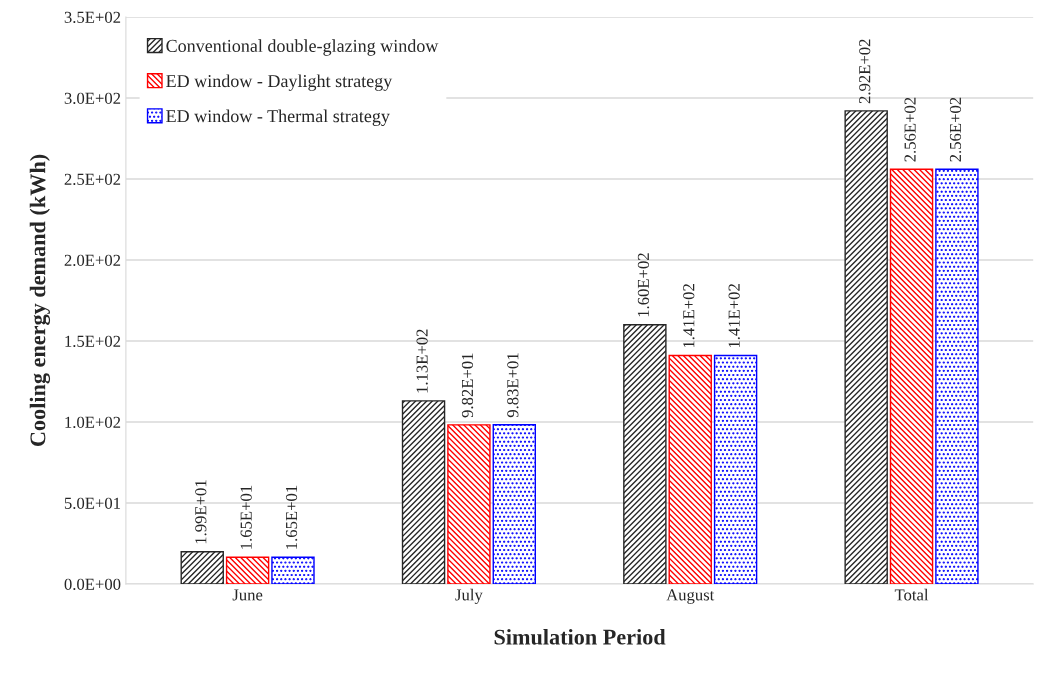 The image size is (1049, 679). I want to click on legend-label: ED window - Daylight strategy, so click(279, 82).